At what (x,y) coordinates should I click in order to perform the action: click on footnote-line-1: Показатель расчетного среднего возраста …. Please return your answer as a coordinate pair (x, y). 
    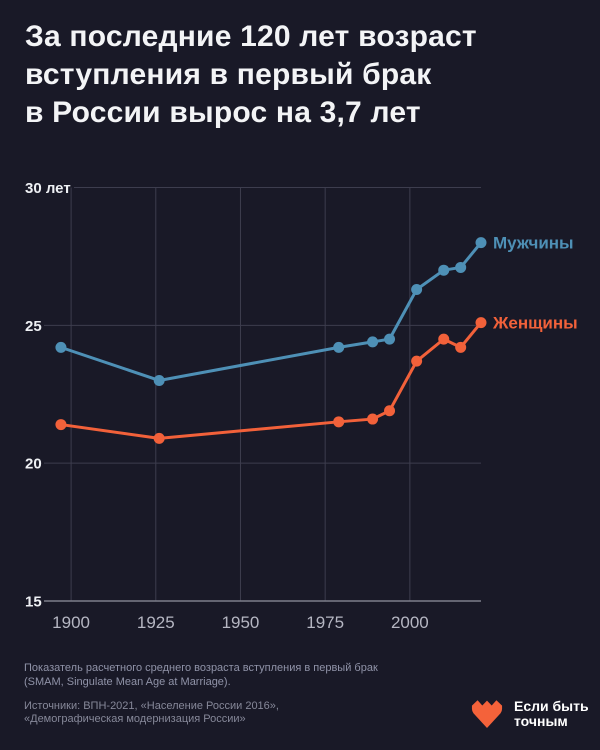
    Looking at the image, I should click on (201, 668).